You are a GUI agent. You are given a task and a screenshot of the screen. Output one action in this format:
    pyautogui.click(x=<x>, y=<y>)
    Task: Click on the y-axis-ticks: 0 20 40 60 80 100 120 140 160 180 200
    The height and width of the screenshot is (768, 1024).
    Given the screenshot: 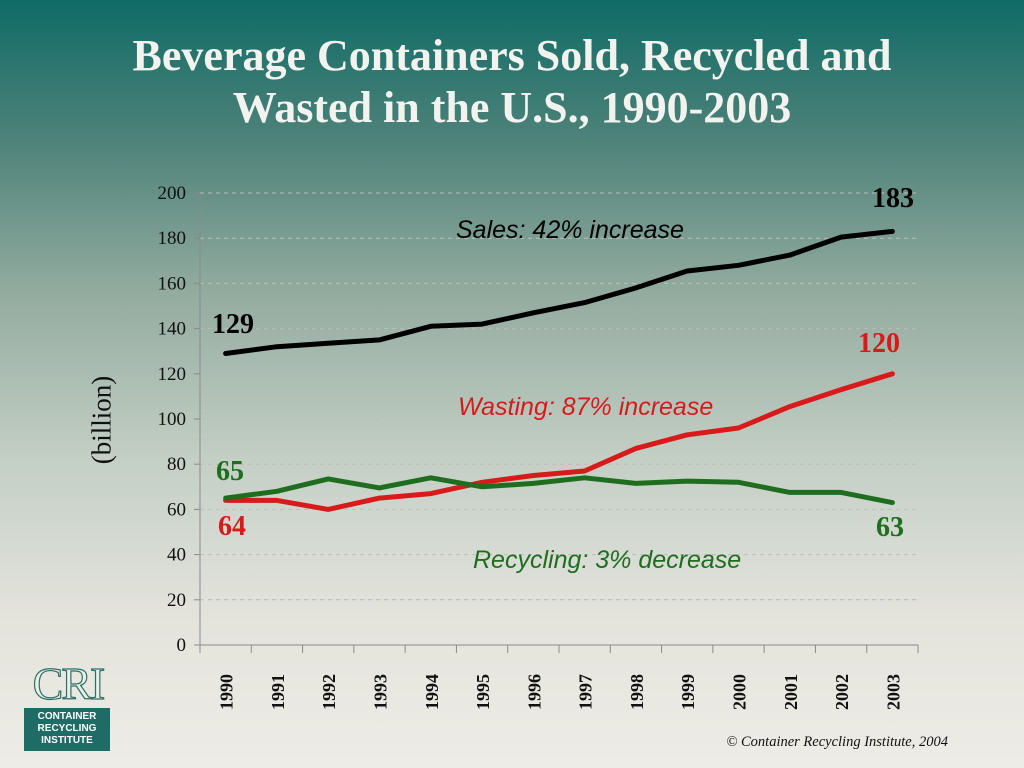 What is the action you would take?
    pyautogui.click(x=179, y=419)
    